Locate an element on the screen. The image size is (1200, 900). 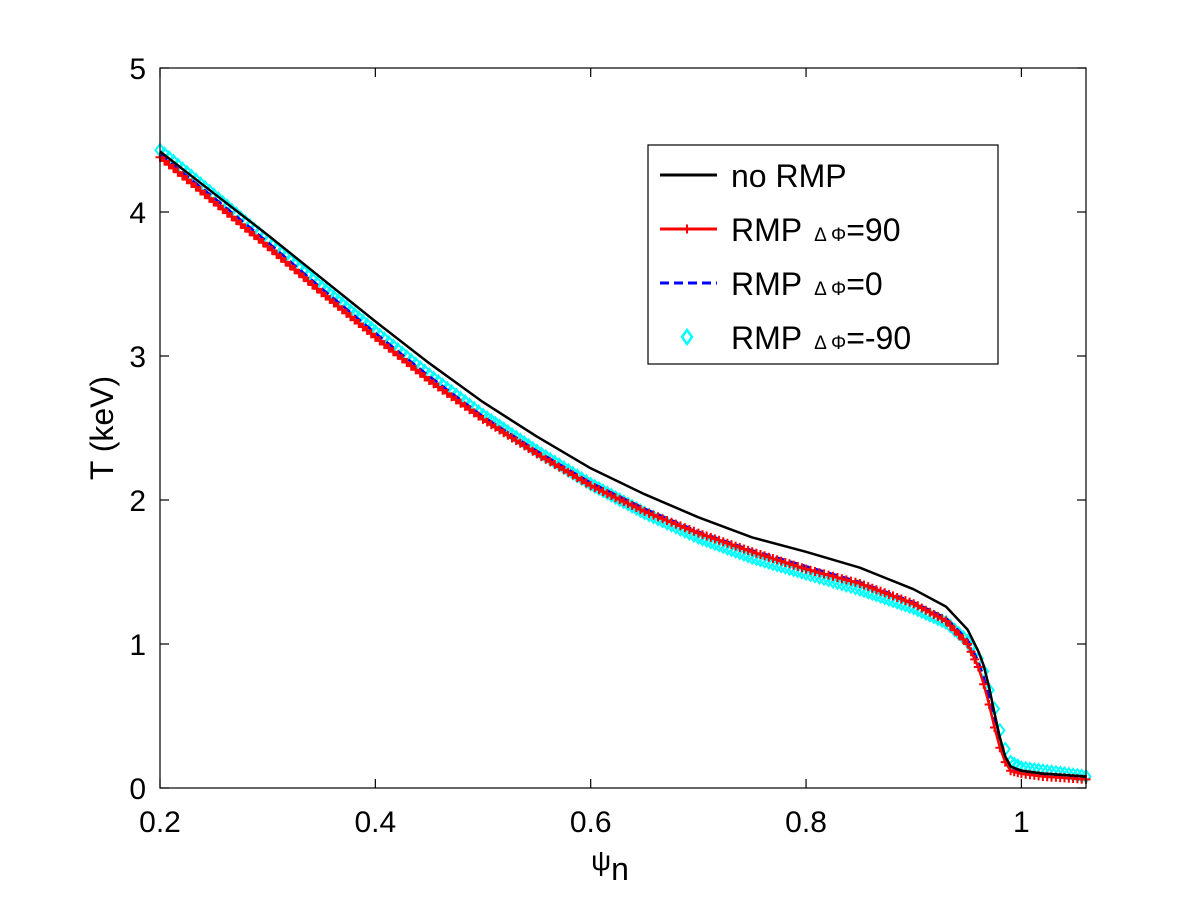
legend-symbol-rmp-0: Δ Φ is located at coordinates (830, 289).